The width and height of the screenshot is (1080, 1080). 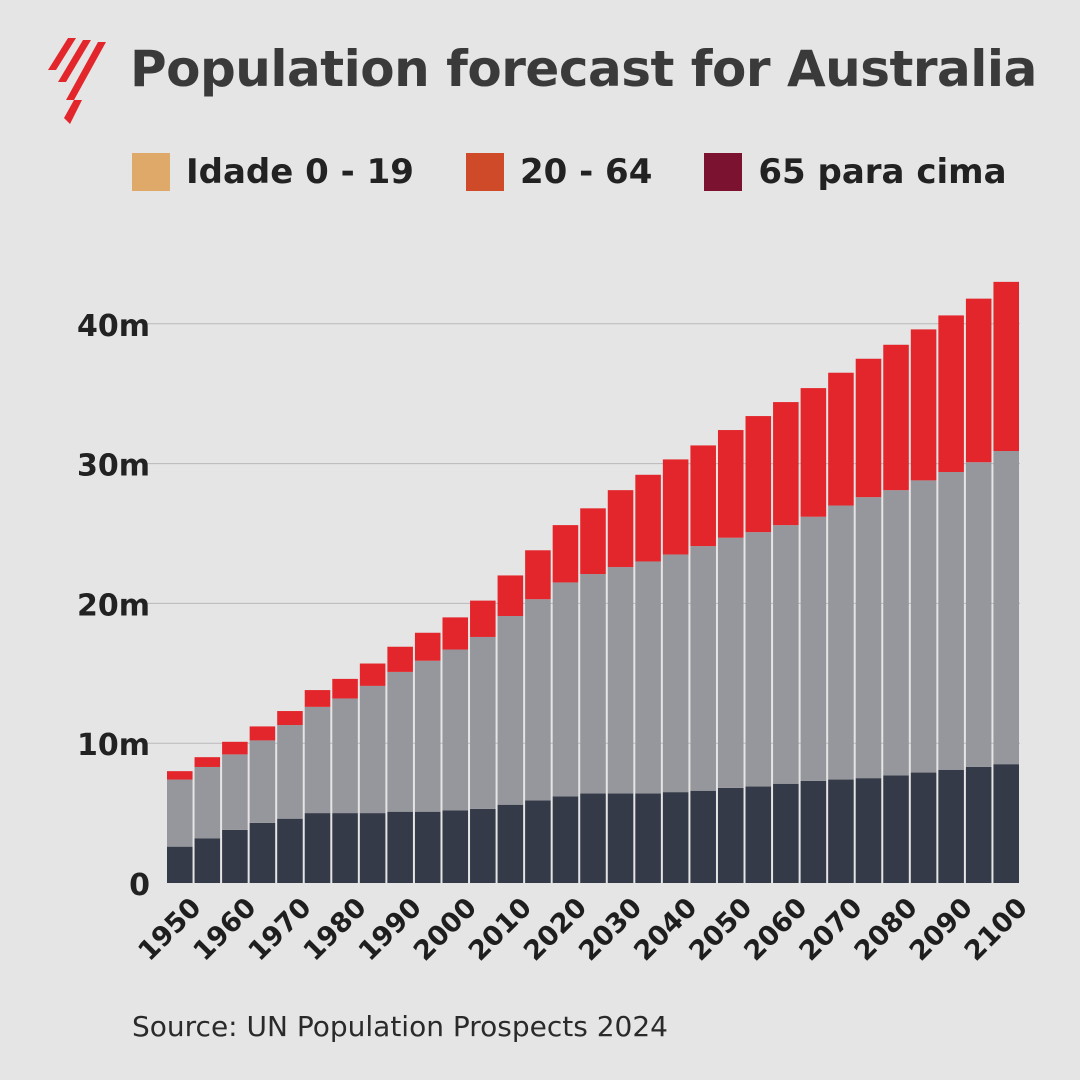 I want to click on logo-mark, so click(x=77, y=81).